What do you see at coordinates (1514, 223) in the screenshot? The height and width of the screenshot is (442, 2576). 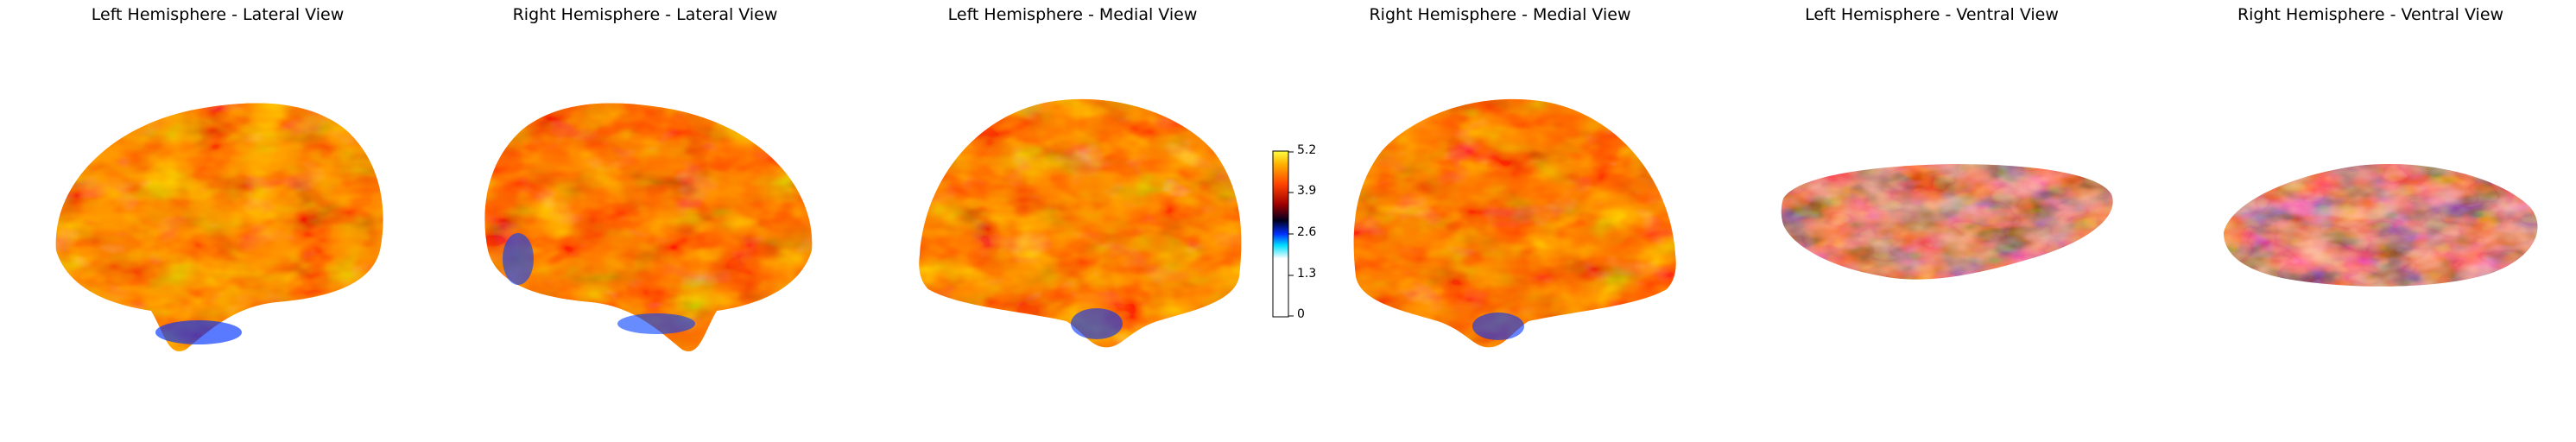 I see `brain-right-medial` at bounding box center [1514, 223].